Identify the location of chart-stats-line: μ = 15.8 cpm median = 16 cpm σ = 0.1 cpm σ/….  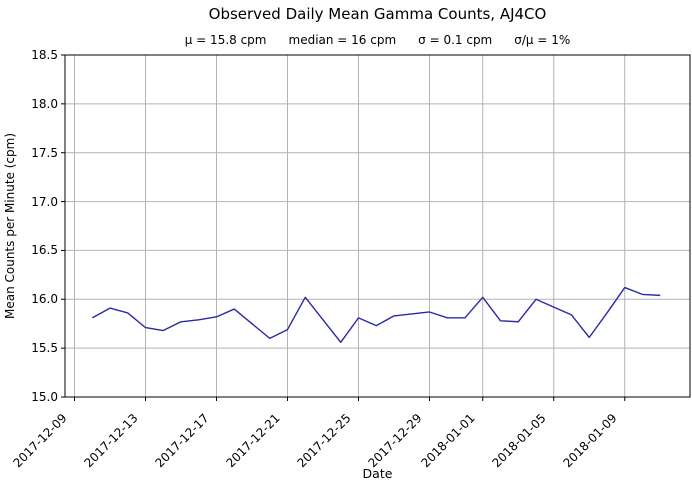
(377, 40).